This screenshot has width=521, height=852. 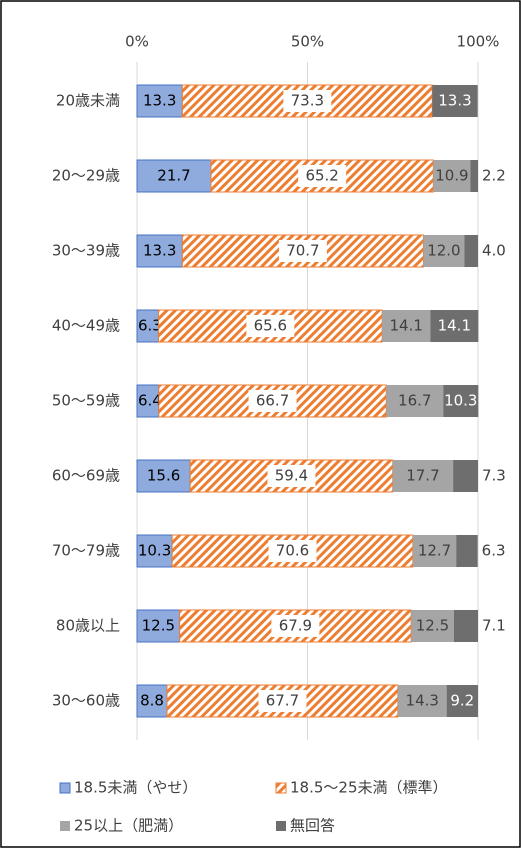 I want to click on value-label: 9.2, so click(x=462, y=701).